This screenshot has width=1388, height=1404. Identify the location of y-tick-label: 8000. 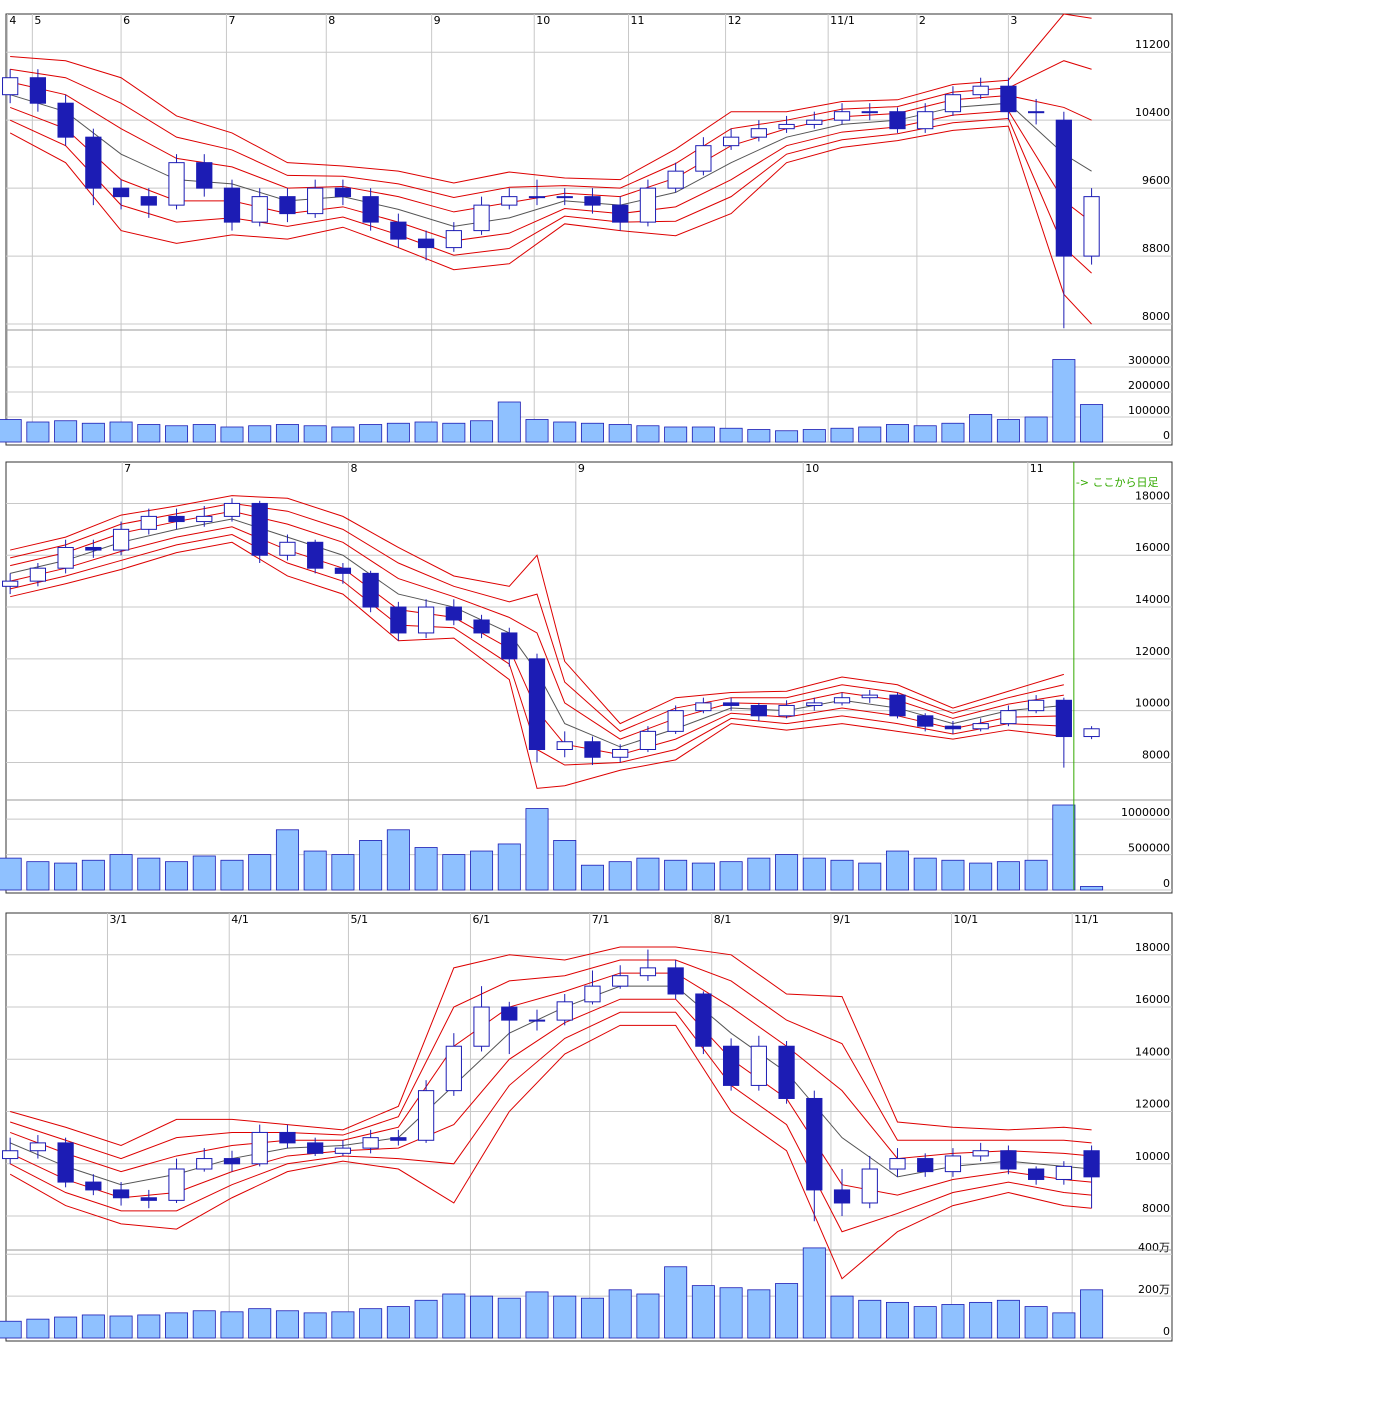
(1156, 754).